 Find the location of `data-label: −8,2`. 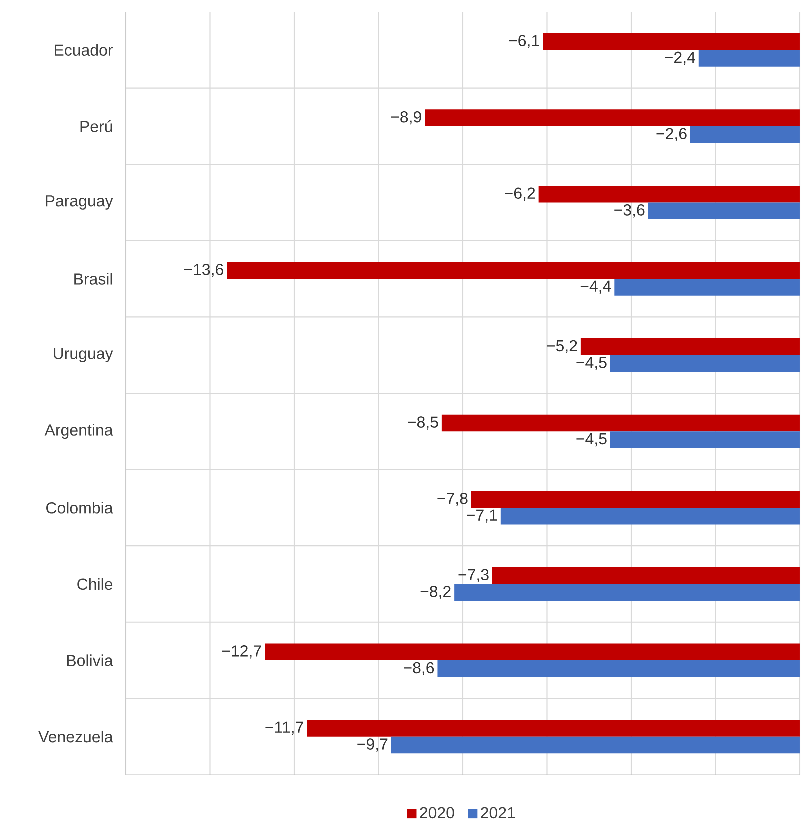

data-label: −8,2 is located at coordinates (435, 593).